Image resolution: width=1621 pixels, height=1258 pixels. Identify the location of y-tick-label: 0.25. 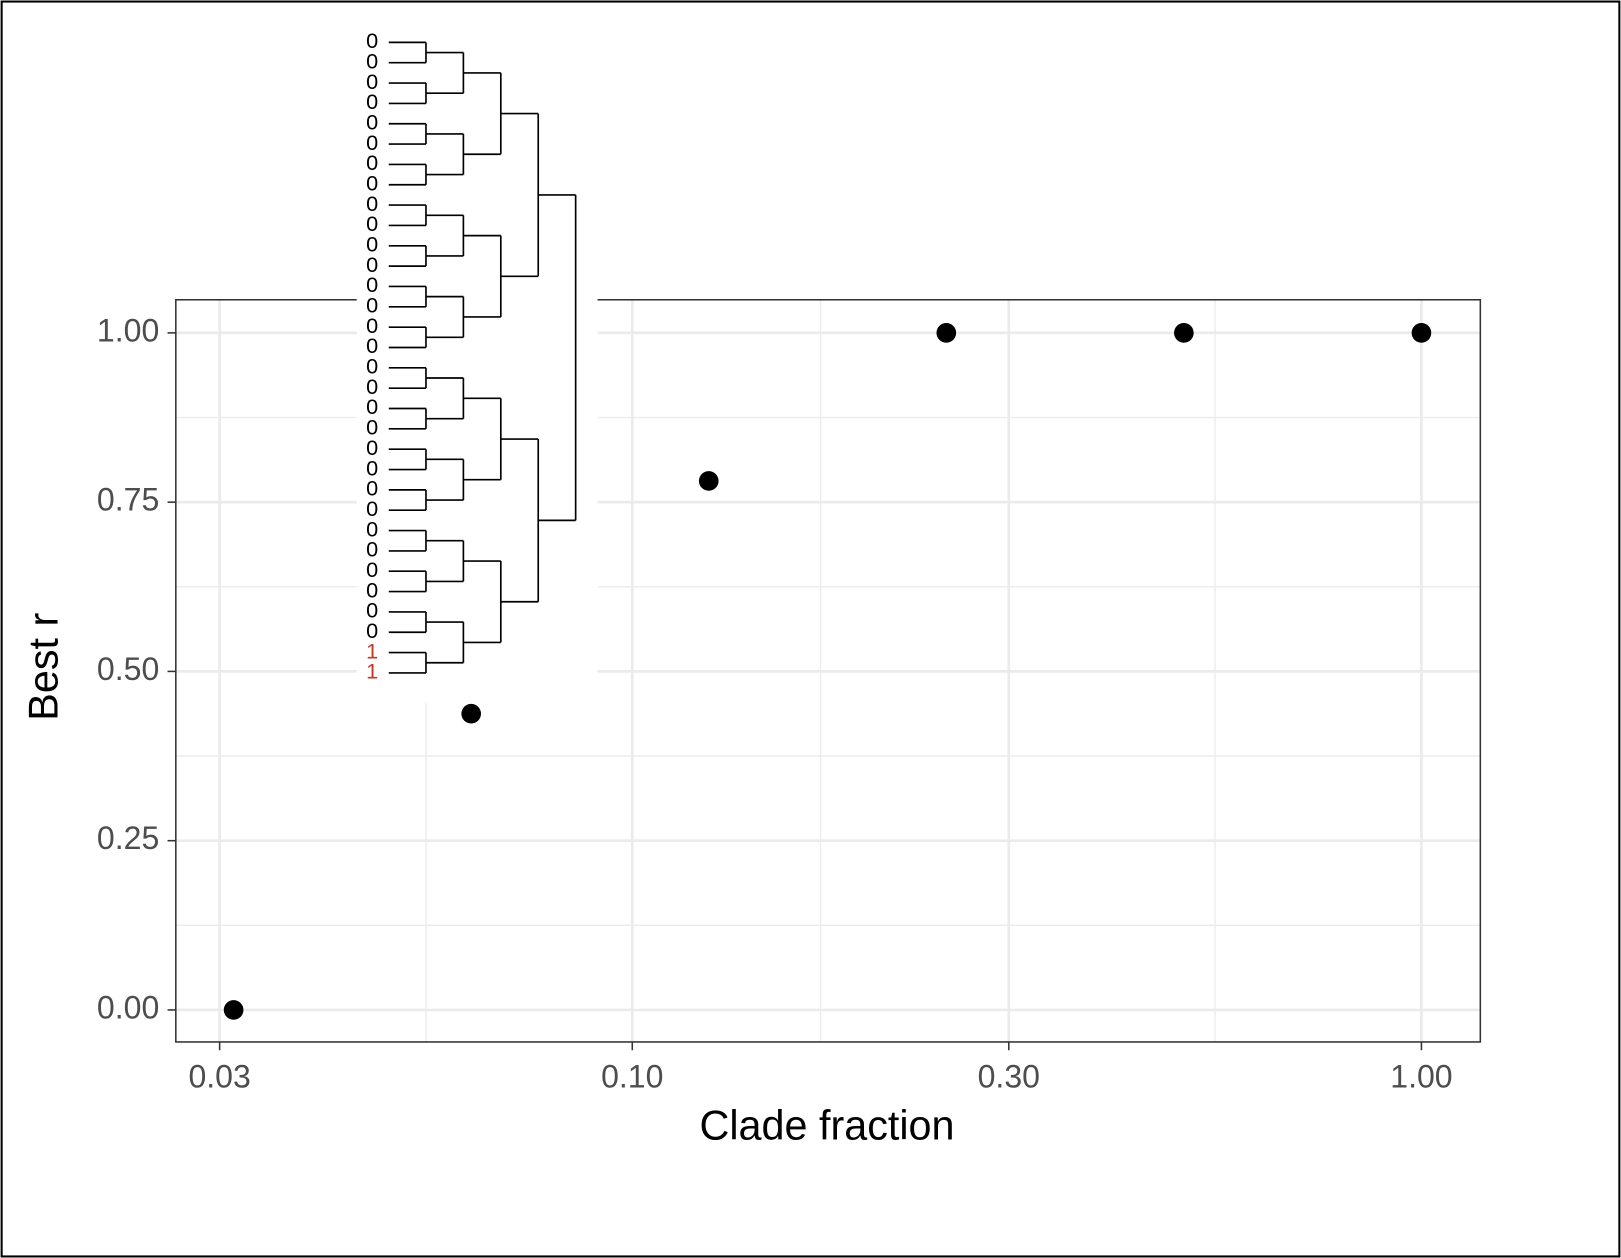
(128, 838).